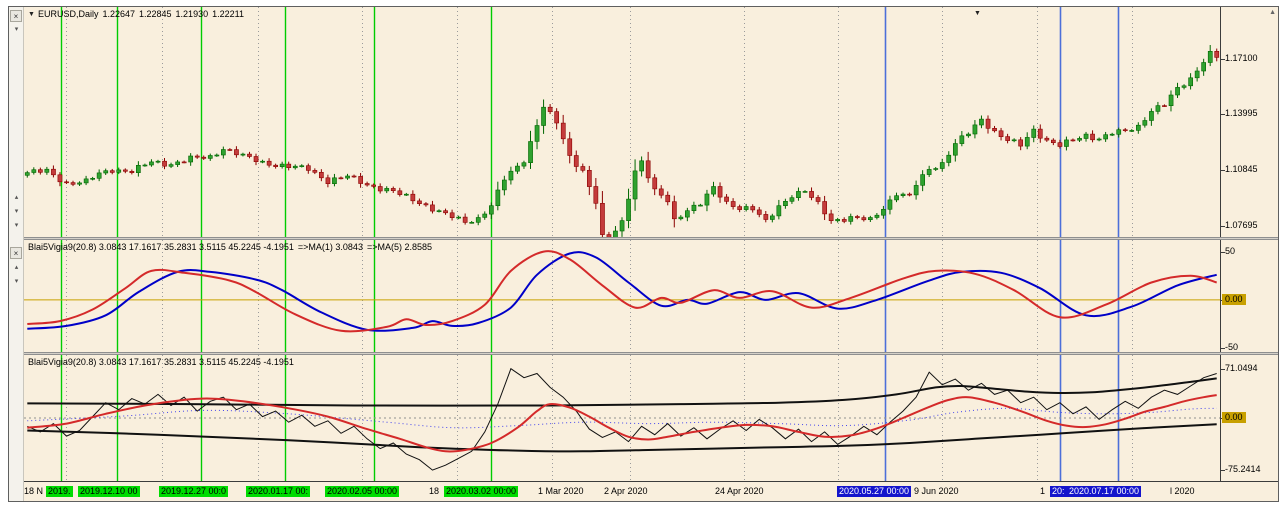 The width and height of the screenshot is (1280, 505). I want to click on series-lower-band, so click(622, 438).